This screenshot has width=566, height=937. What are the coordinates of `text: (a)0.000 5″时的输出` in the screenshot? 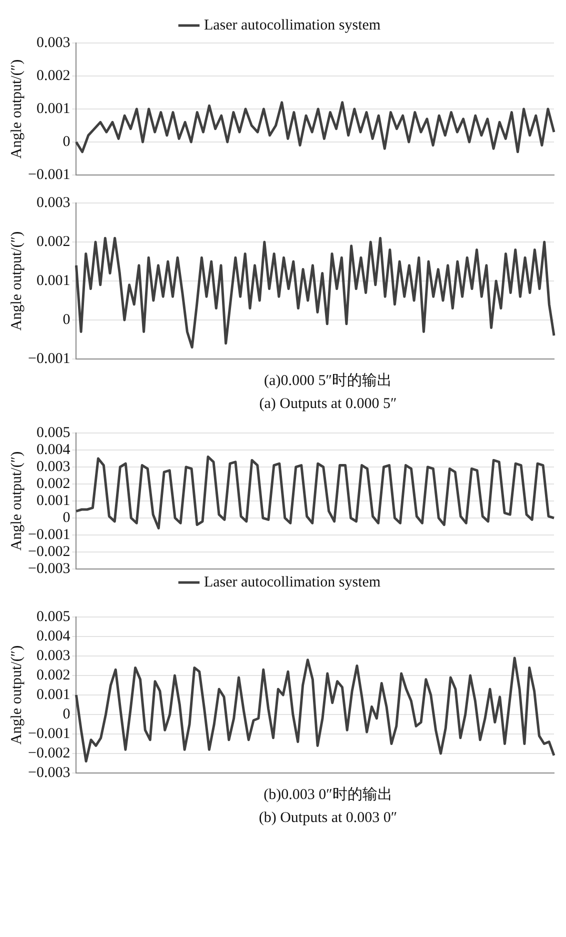 It's located at (328, 381).